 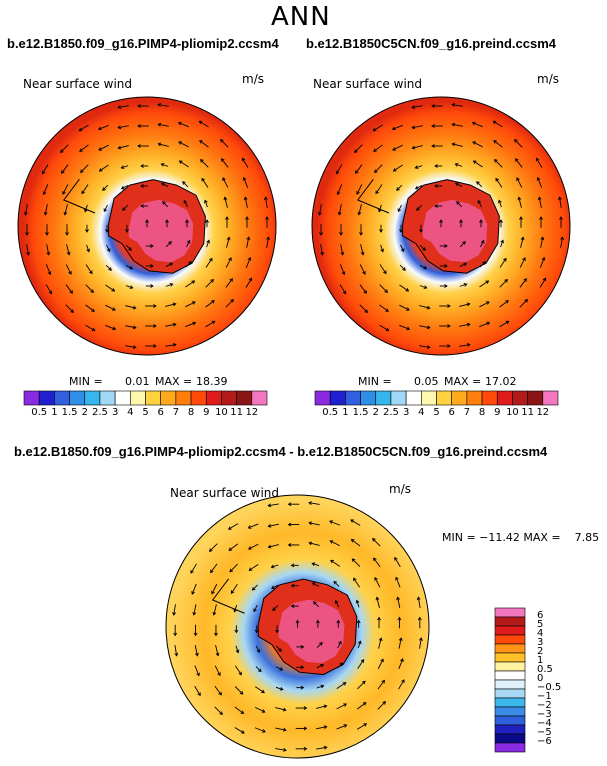 What do you see at coordinates (540, 678) in the screenshot?
I see `colorbar-tick-label: 0` at bounding box center [540, 678].